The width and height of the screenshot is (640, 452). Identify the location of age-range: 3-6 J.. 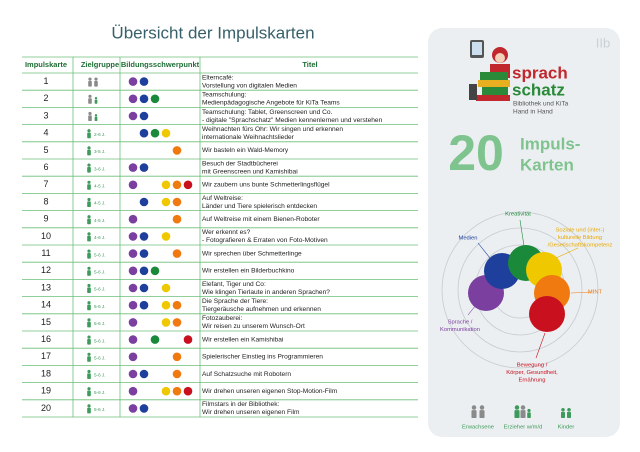
(100, 168).